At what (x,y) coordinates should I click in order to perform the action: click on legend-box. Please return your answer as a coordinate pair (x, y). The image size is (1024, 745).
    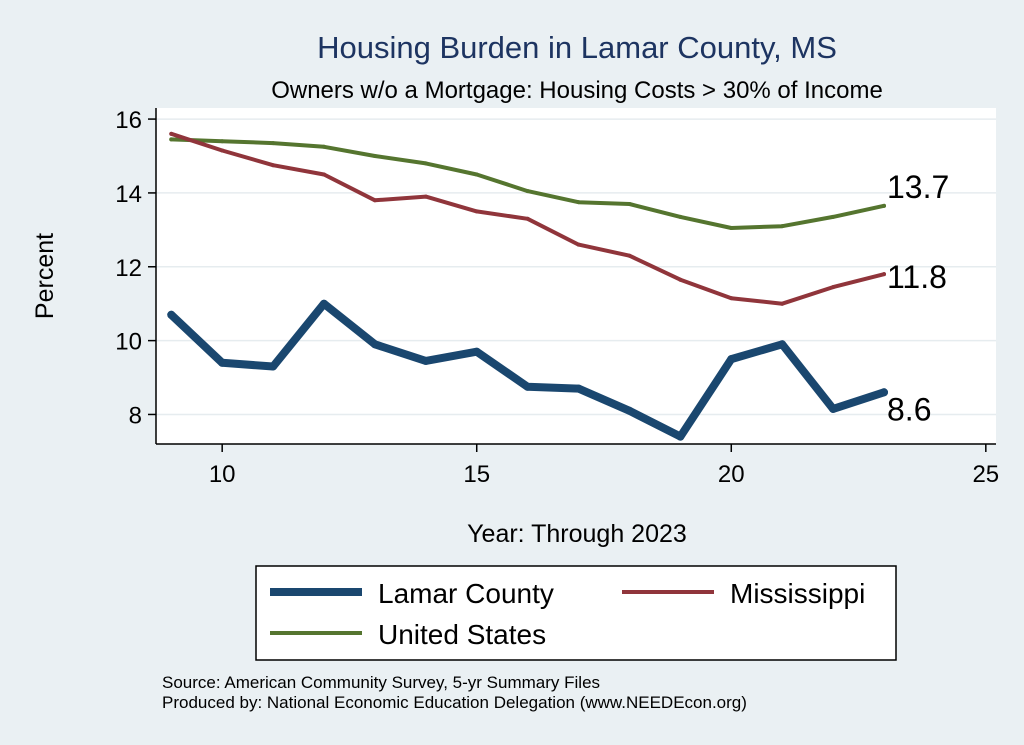
    Looking at the image, I should click on (576, 613).